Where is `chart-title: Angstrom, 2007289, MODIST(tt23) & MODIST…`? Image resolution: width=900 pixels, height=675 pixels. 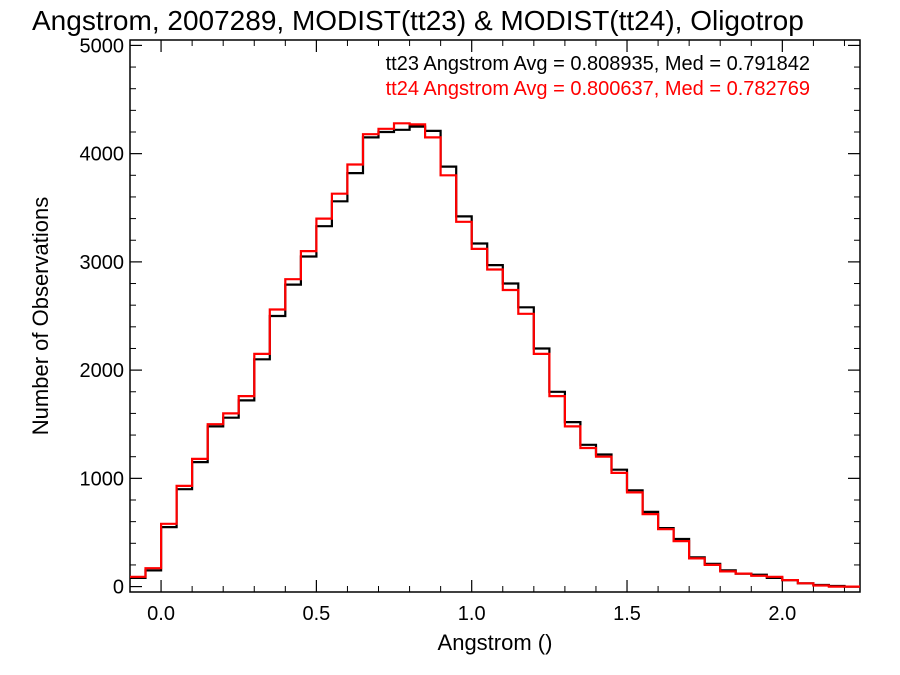 chart-title: Angstrom, 2007289, MODIST(tt23) & MODIST… is located at coordinates (418, 20).